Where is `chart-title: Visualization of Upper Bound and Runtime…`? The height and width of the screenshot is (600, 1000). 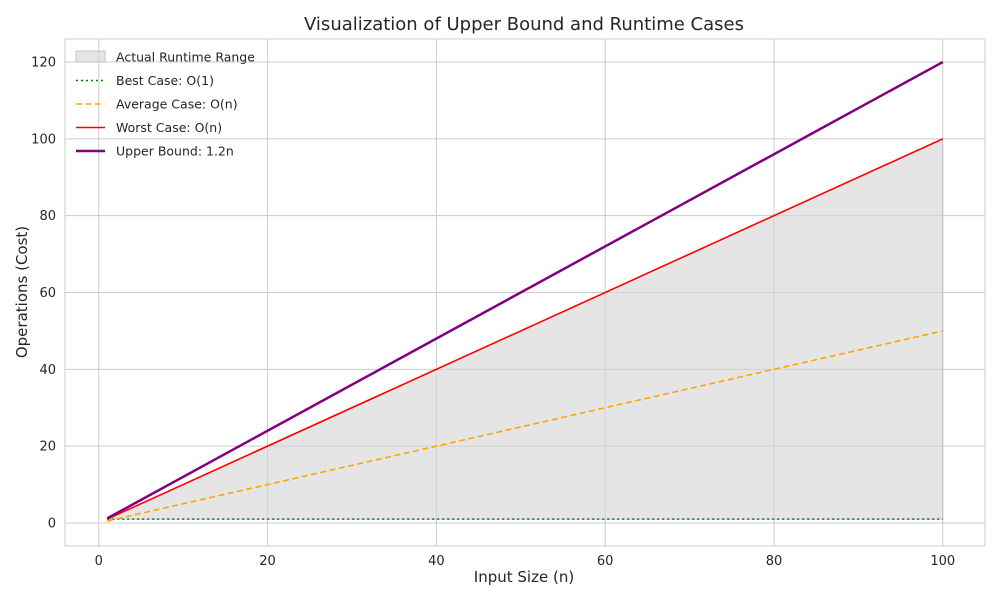
chart-title: Visualization of Upper Bound and Runtime… is located at coordinates (524, 24).